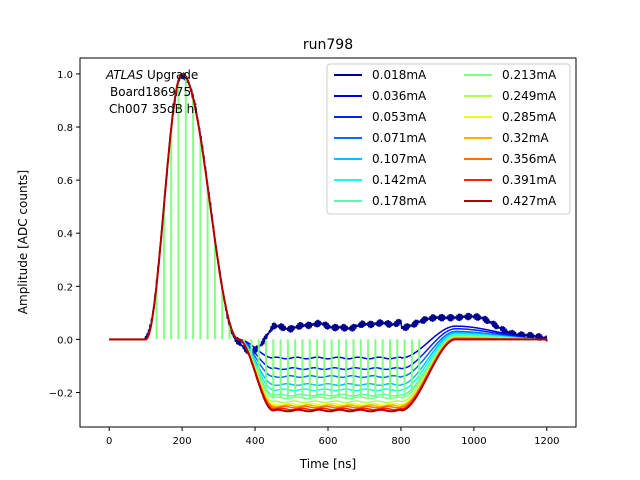 The image size is (640, 480). What do you see at coordinates (399, 117) in the screenshot?
I see `legend-label: 0.053mA` at bounding box center [399, 117].